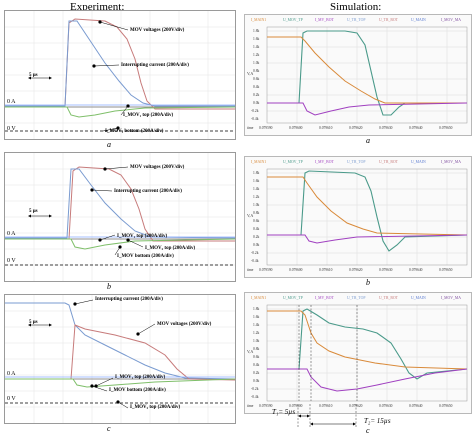  I want to click on xlabel-b: time, so click(250, 270).